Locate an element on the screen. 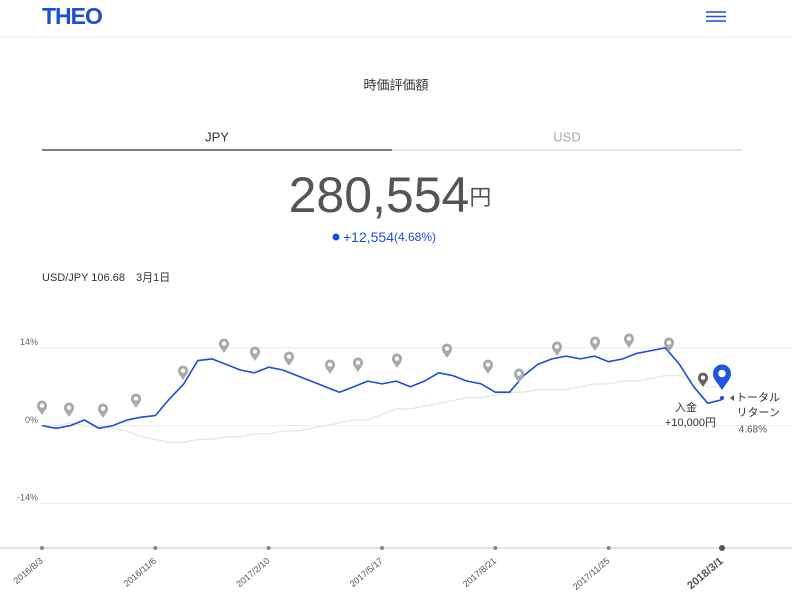 This screenshot has width=792, height=609. change: +12,554(4.68%) is located at coordinates (389, 237).